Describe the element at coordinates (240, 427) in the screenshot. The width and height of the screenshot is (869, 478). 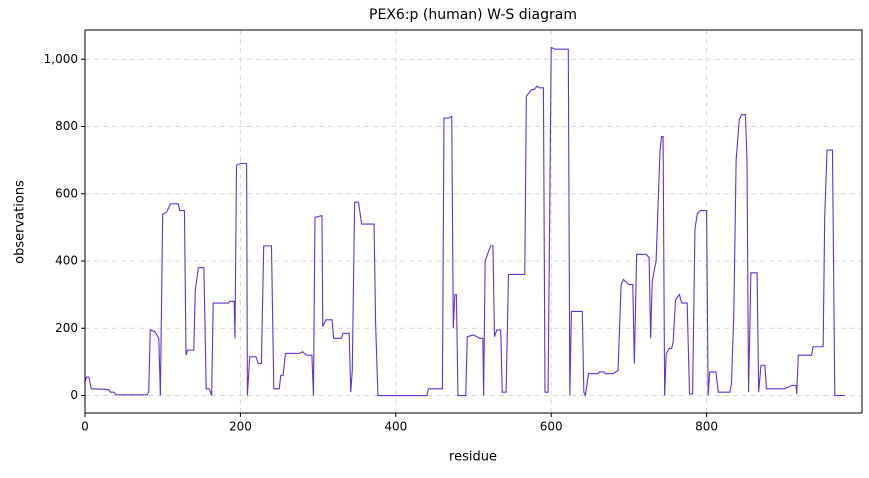
I see `x-tick-label: 200` at that location.